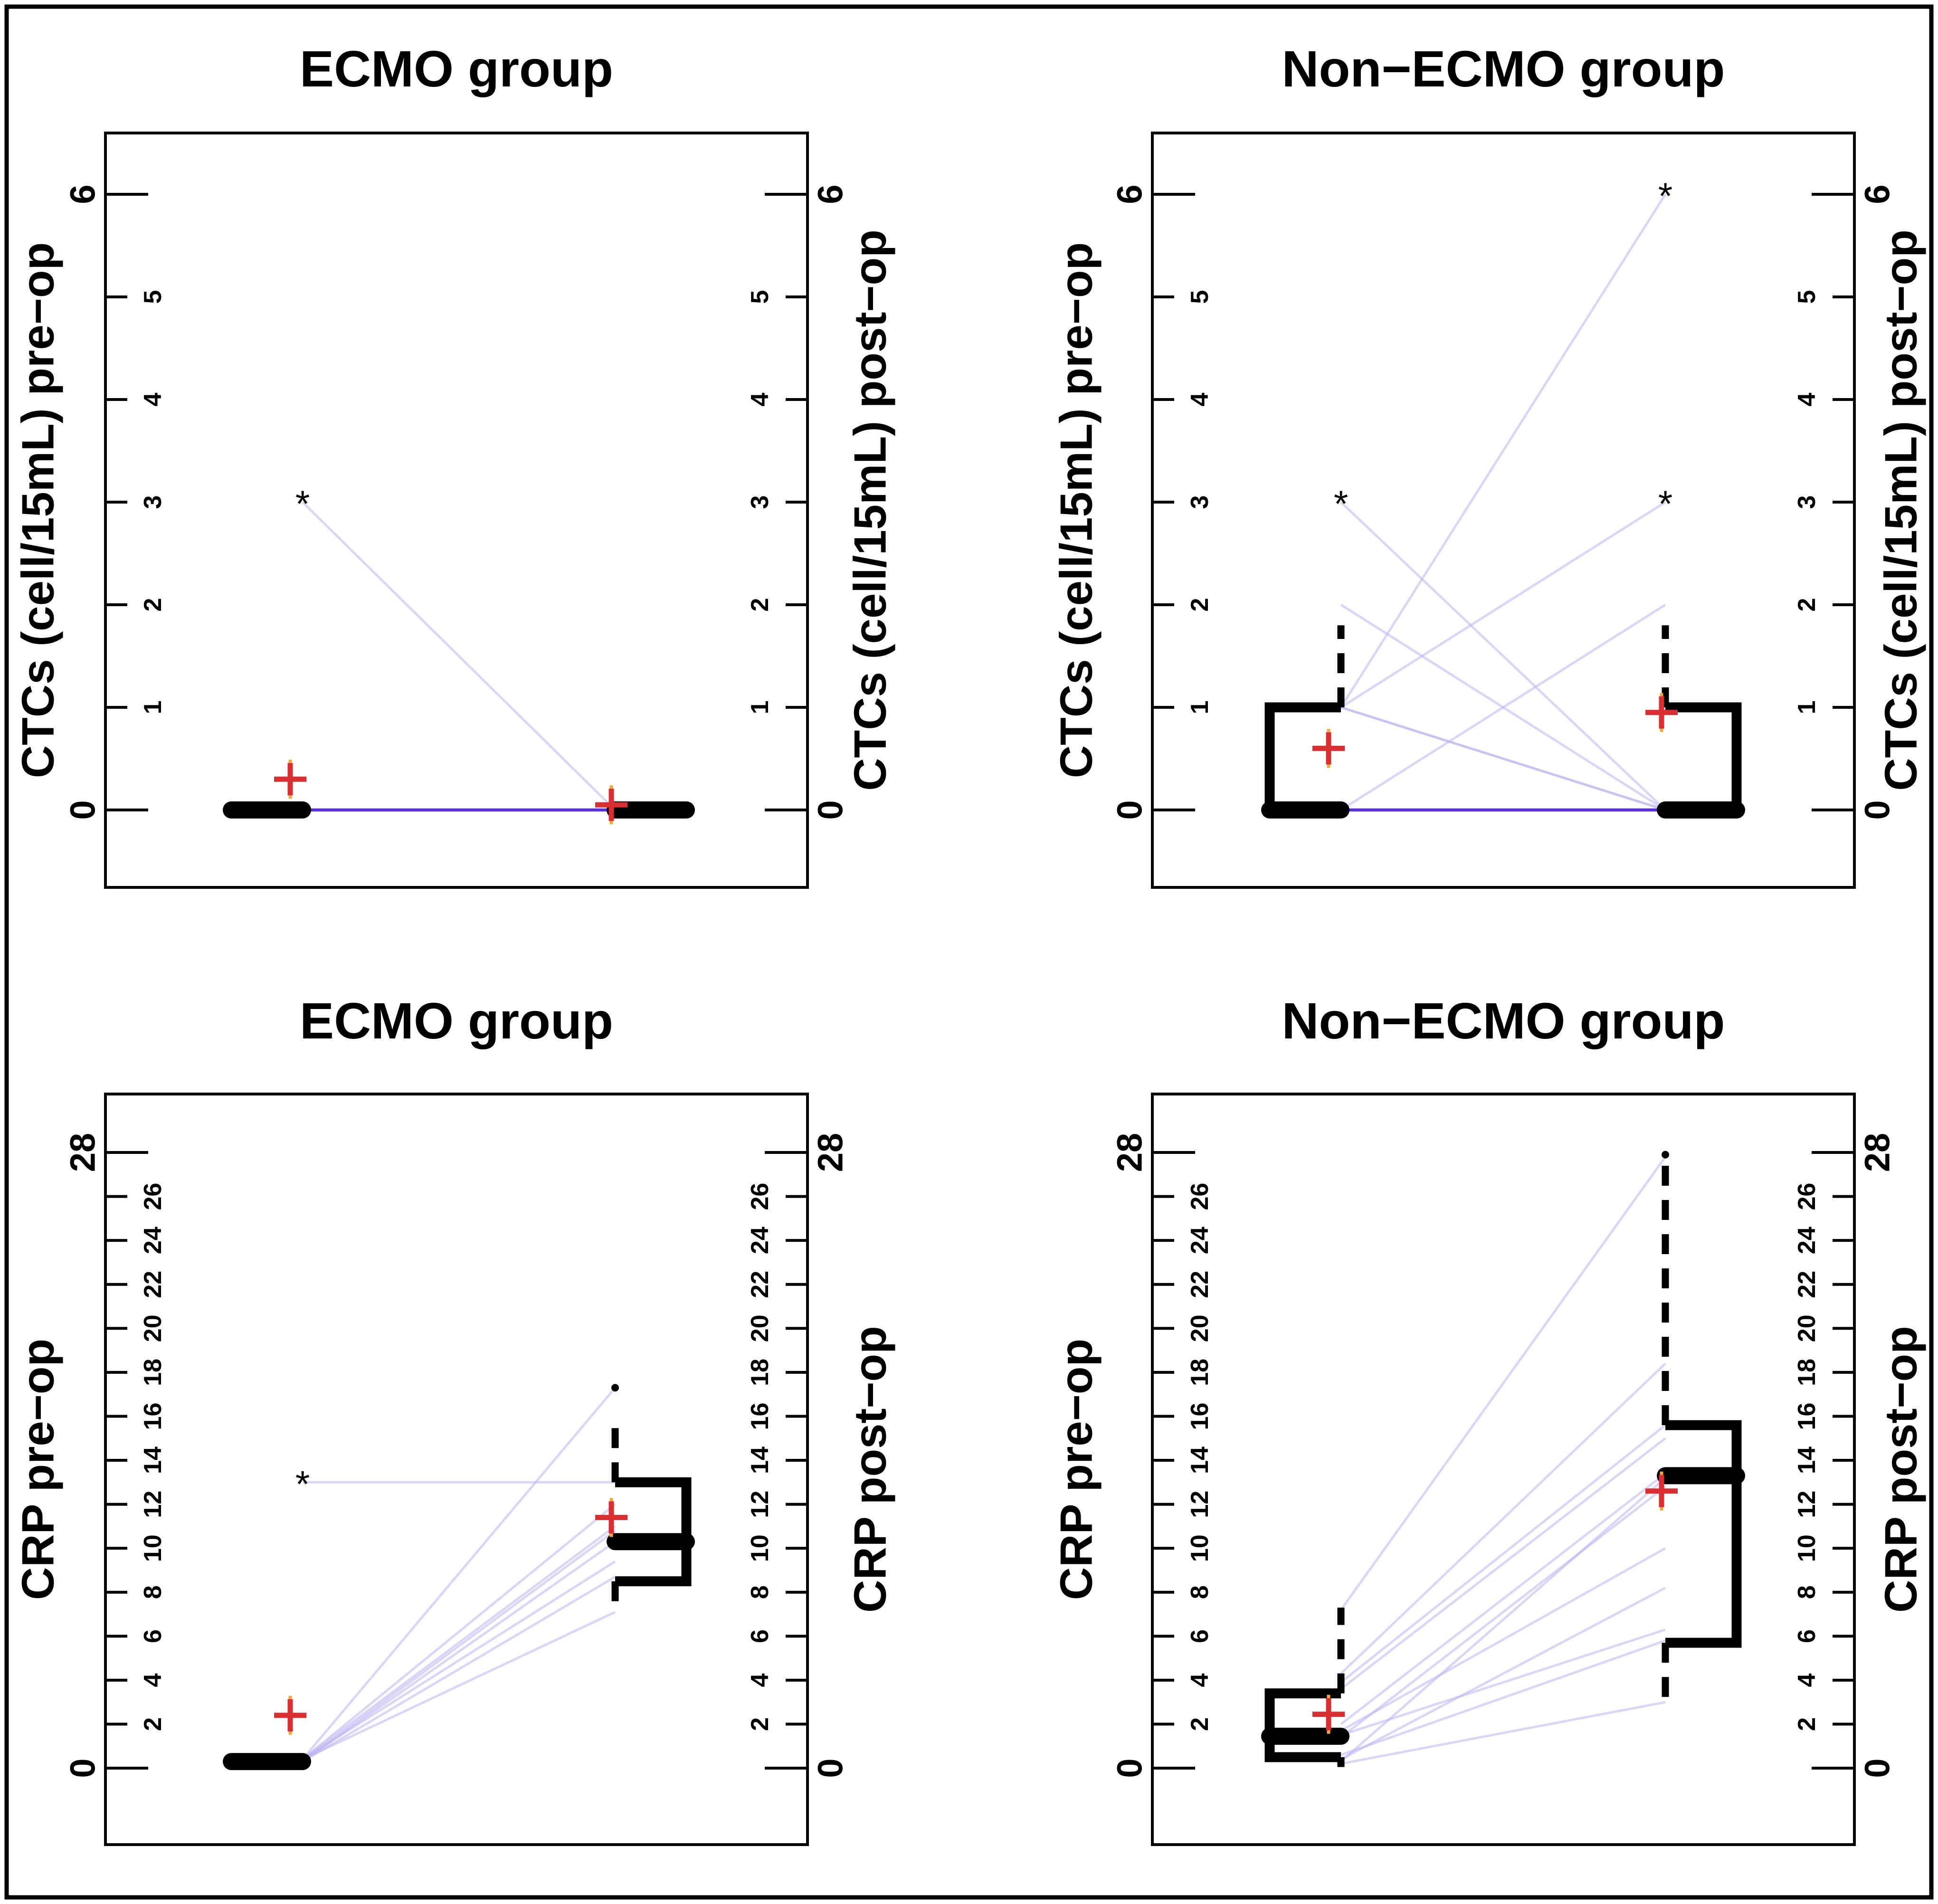  I want to click on right-minor-tick-label: 14, so click(760, 1460).